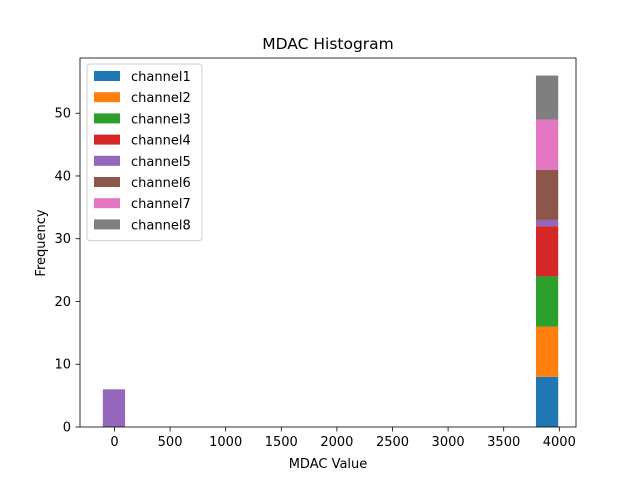 The image size is (640, 480). Describe the element at coordinates (336, 442) in the screenshot. I see `x-tick-label: 2000` at that location.